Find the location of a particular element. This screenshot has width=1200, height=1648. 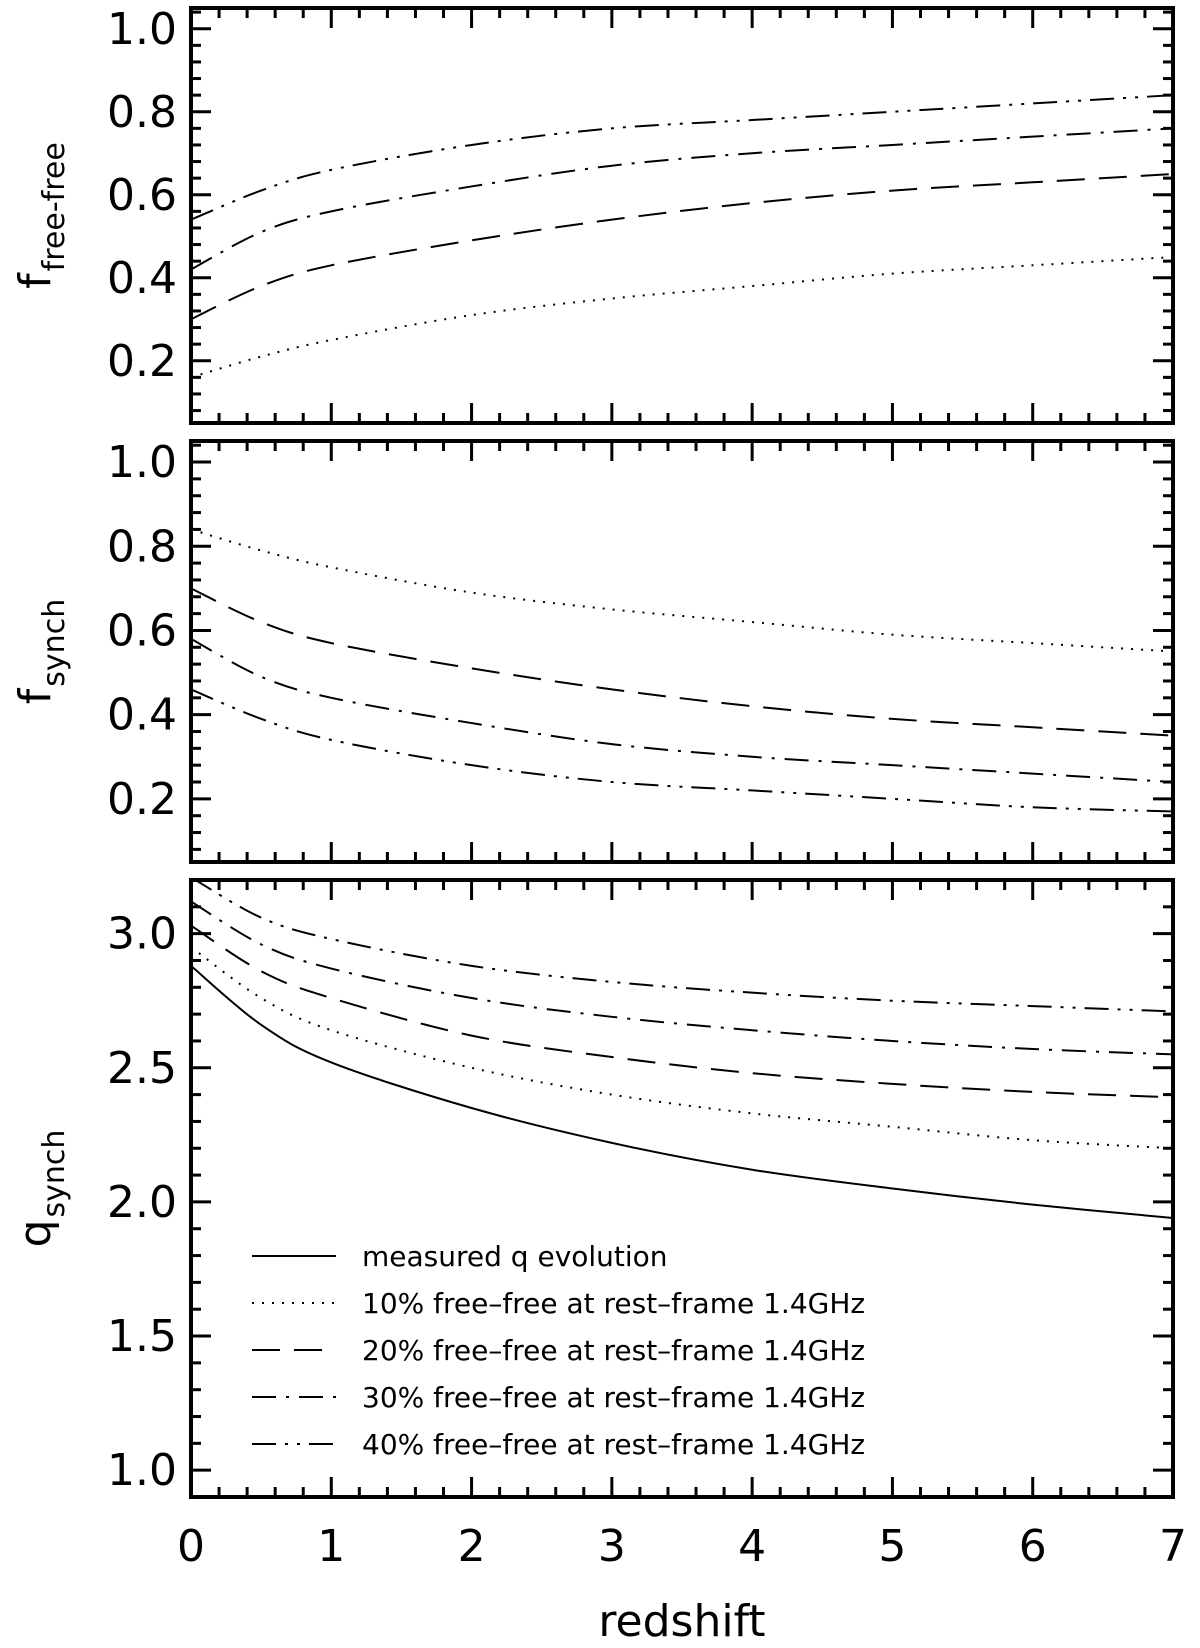

x-tick-label: 3 is located at coordinates (612, 1546).